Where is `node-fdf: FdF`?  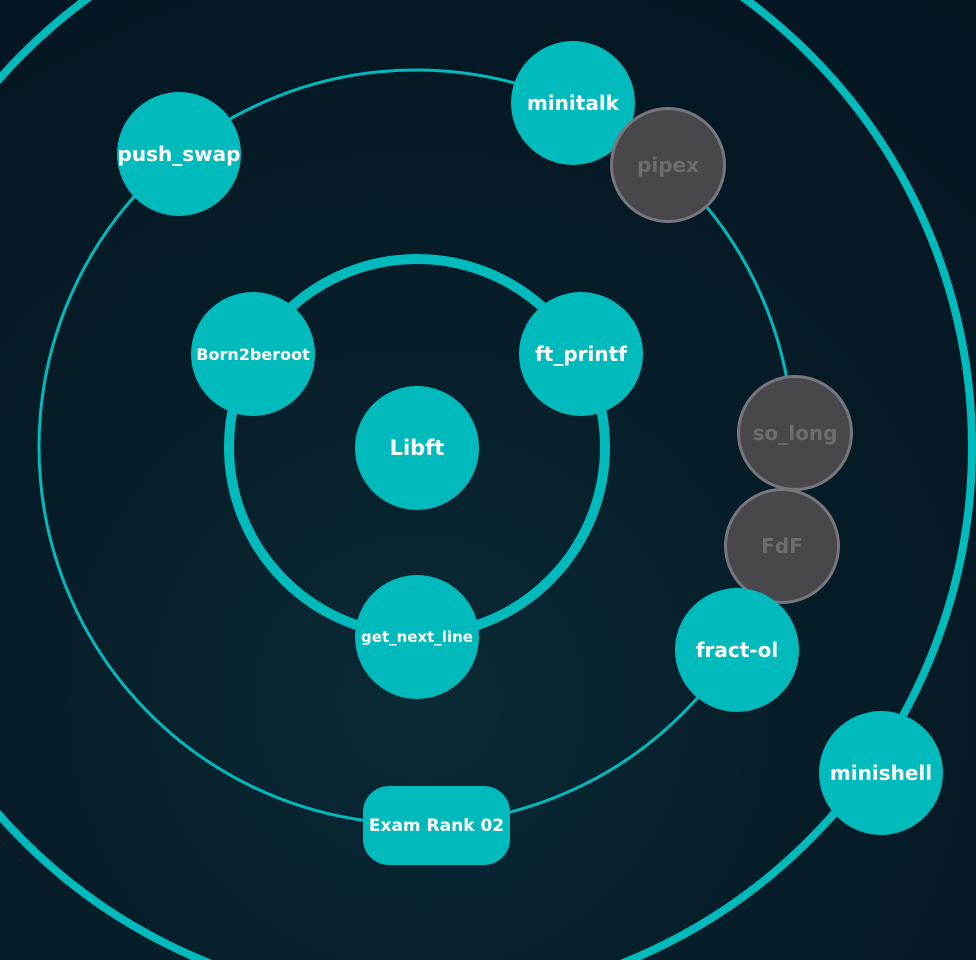
node-fdf: FdF is located at coordinates (782, 546).